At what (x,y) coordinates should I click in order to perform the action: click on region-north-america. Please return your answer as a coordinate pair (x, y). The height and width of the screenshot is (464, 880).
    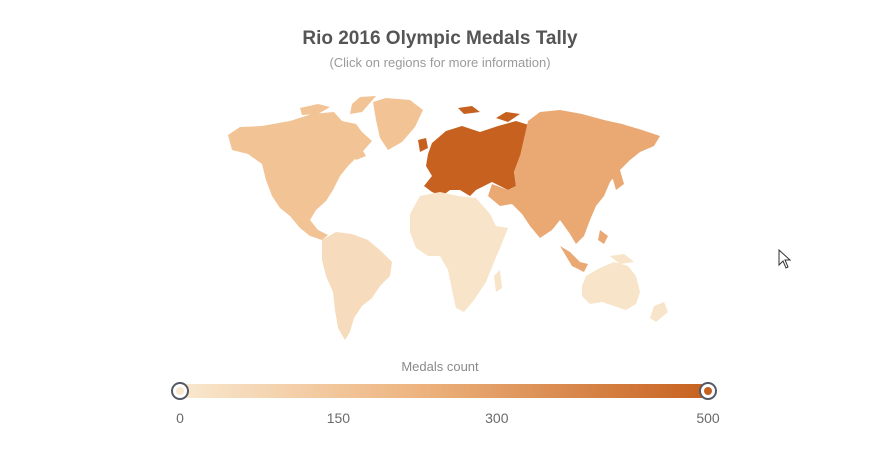
    Looking at the image, I should click on (325, 168).